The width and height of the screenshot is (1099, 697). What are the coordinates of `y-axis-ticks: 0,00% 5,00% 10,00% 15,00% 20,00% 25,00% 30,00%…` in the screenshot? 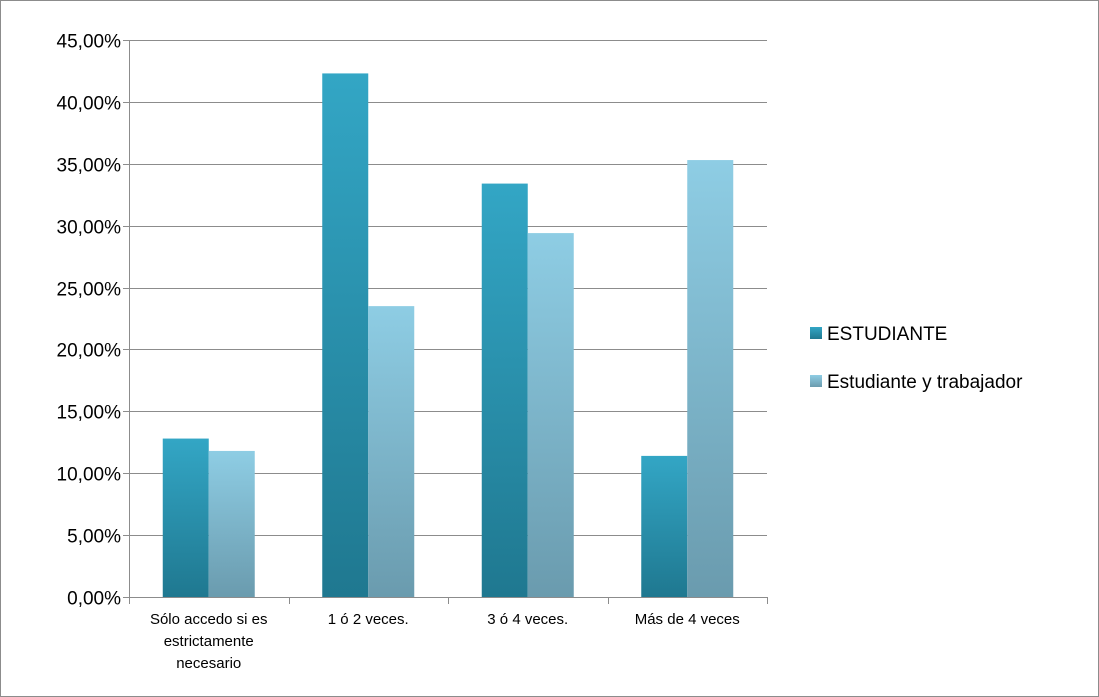 It's located at (93, 321).